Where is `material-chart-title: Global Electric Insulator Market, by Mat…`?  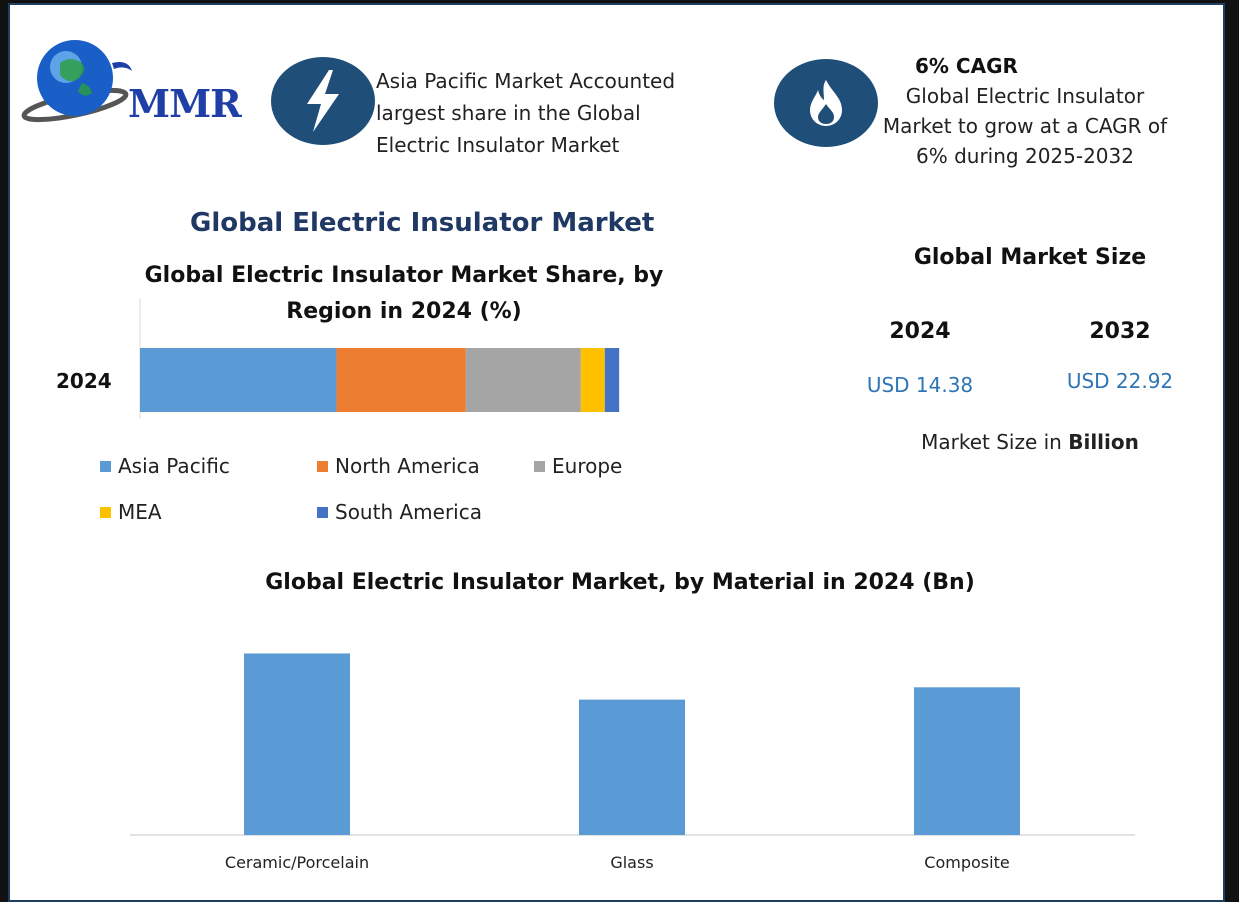 material-chart-title: Global Electric Insulator Market, by Mat… is located at coordinates (620, 582).